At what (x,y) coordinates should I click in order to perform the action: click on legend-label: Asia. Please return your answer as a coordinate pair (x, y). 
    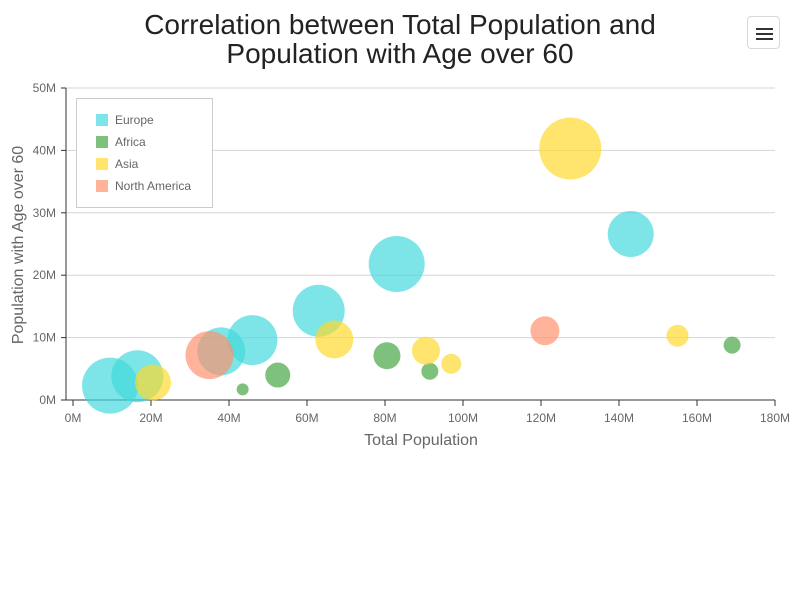
    Looking at the image, I should click on (127, 164).